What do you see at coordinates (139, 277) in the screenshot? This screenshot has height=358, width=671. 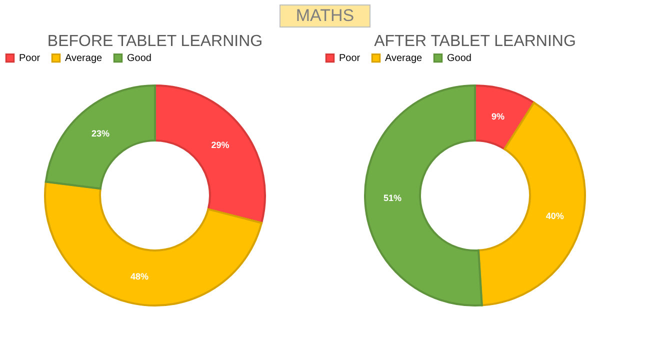 I see `data-label: 48%` at bounding box center [139, 277].